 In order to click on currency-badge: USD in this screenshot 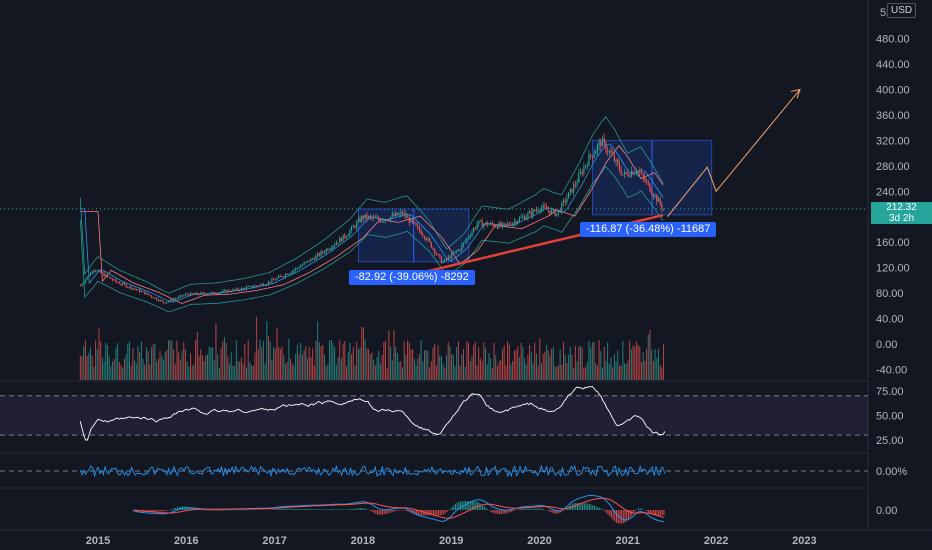, I will do `click(902, 10)`.